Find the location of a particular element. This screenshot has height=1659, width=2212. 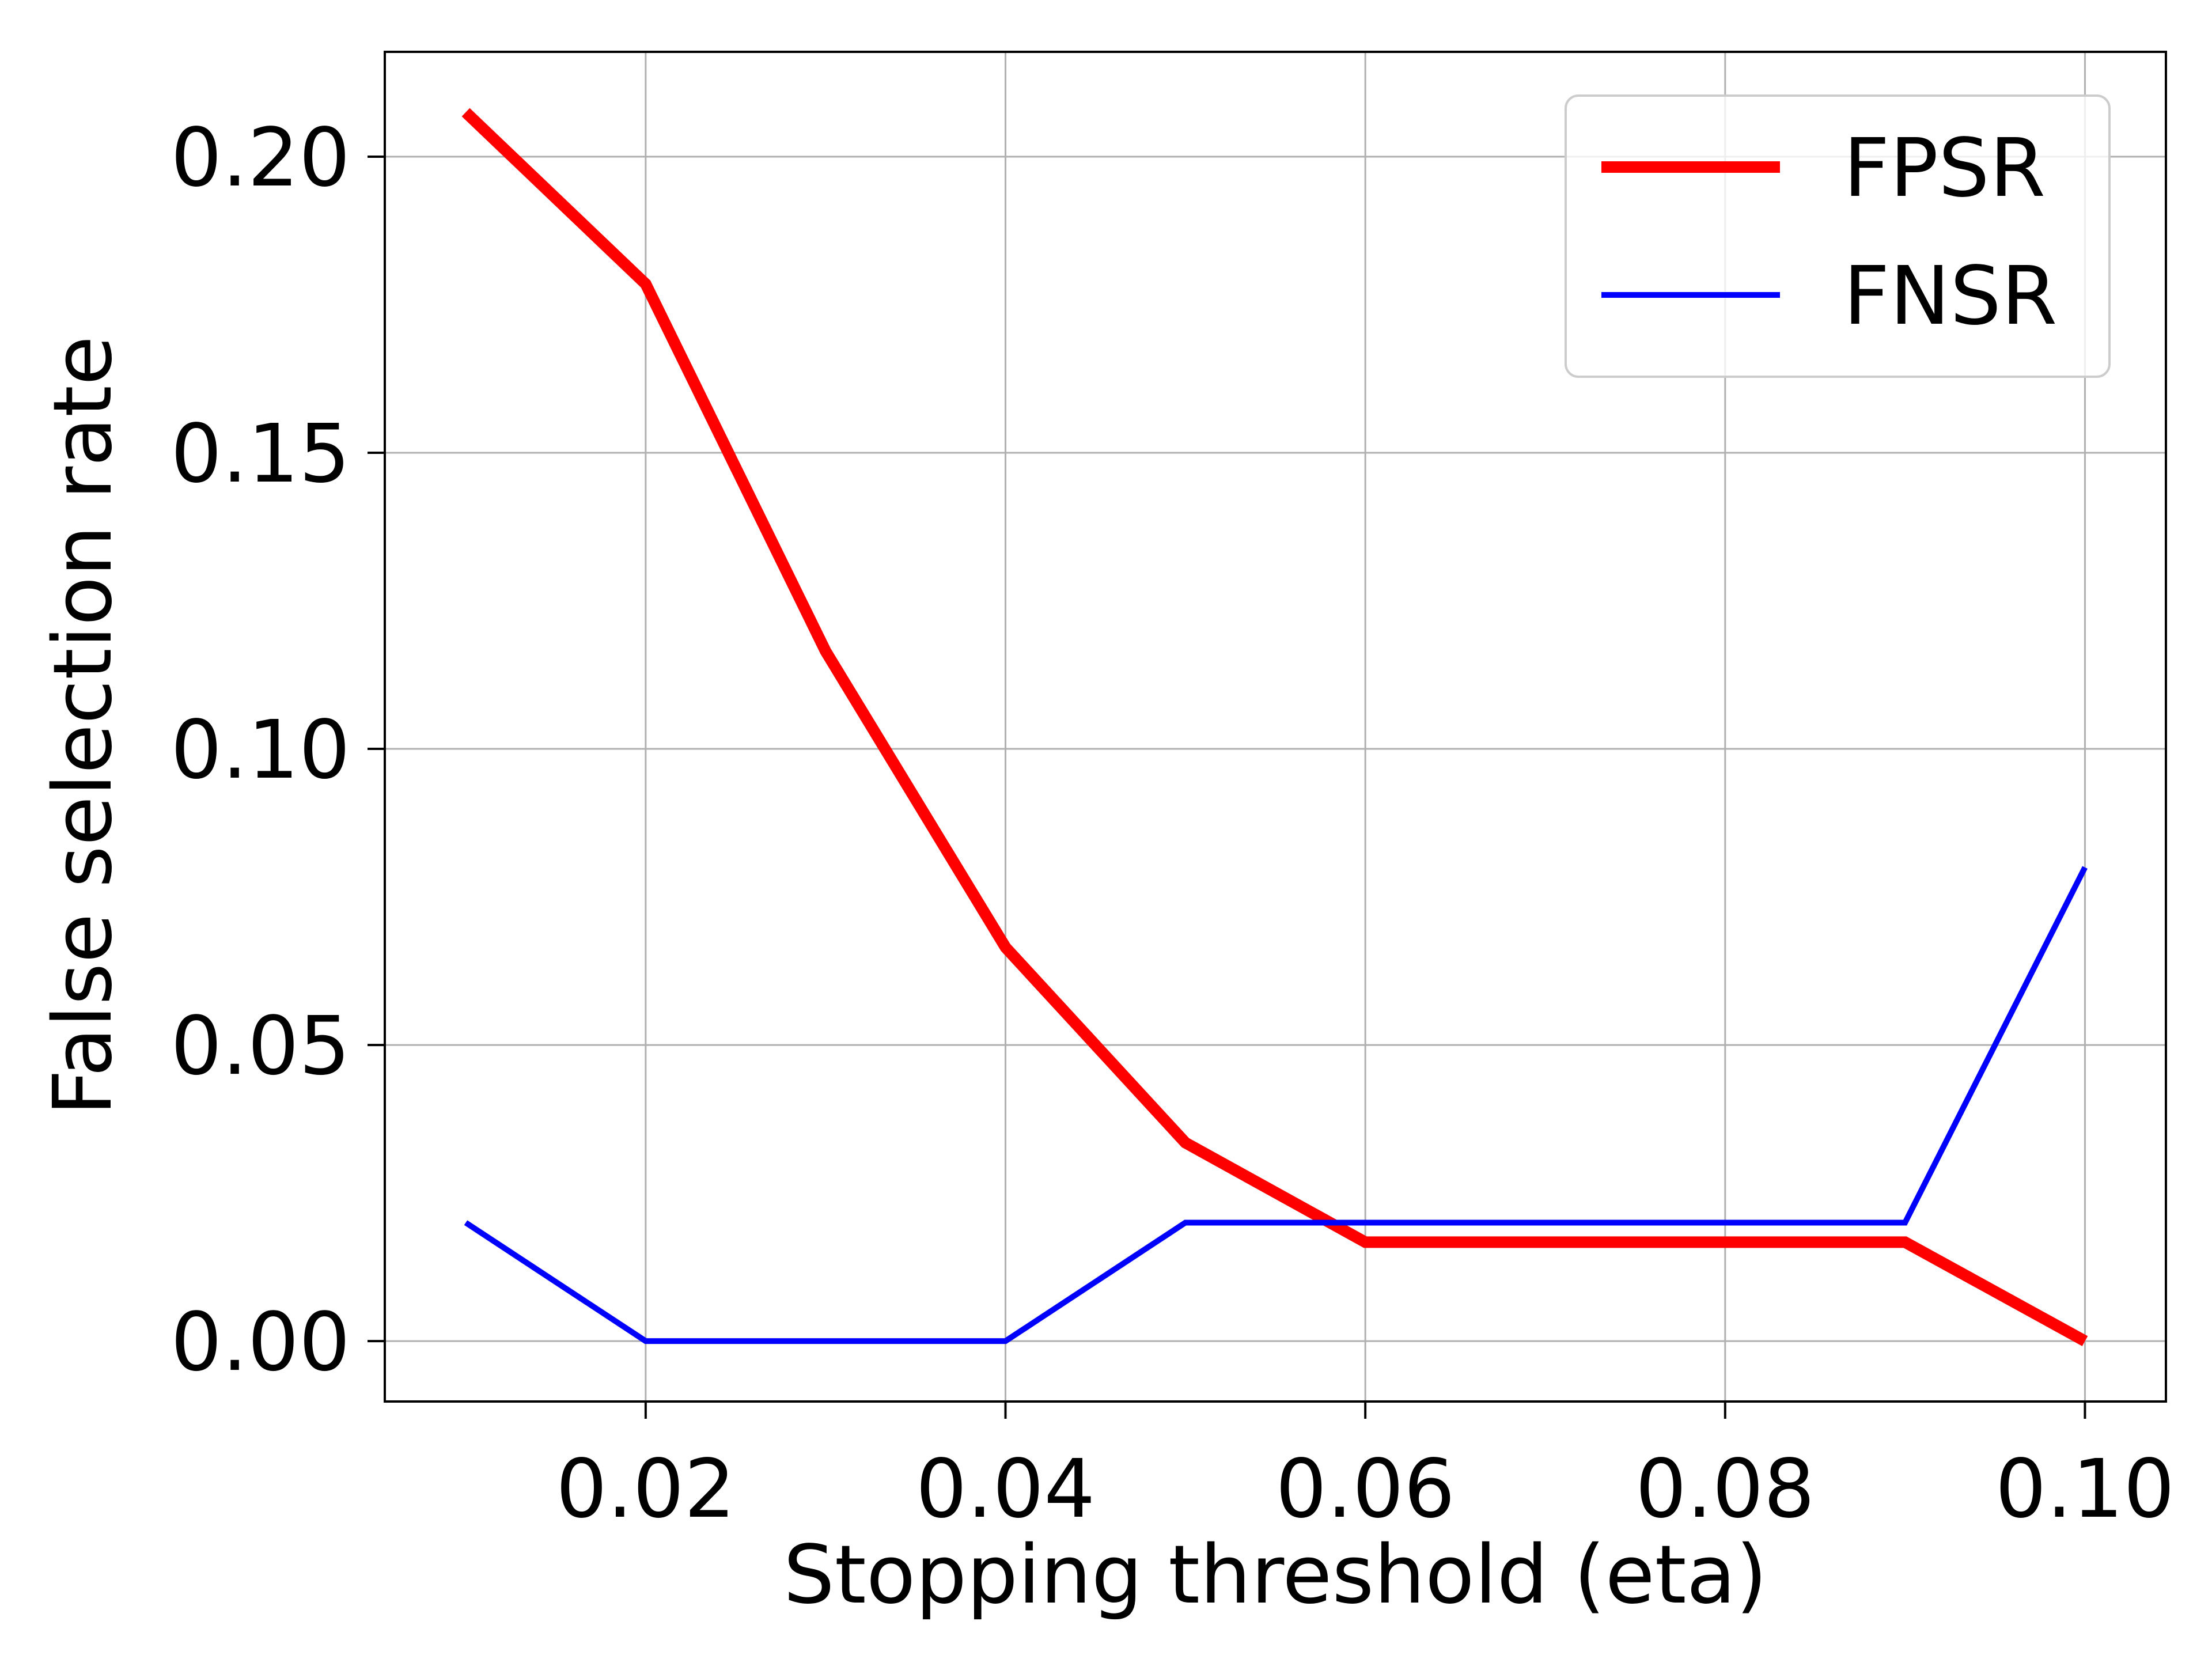

x-tick-label: 0.06 is located at coordinates (1365, 1489).